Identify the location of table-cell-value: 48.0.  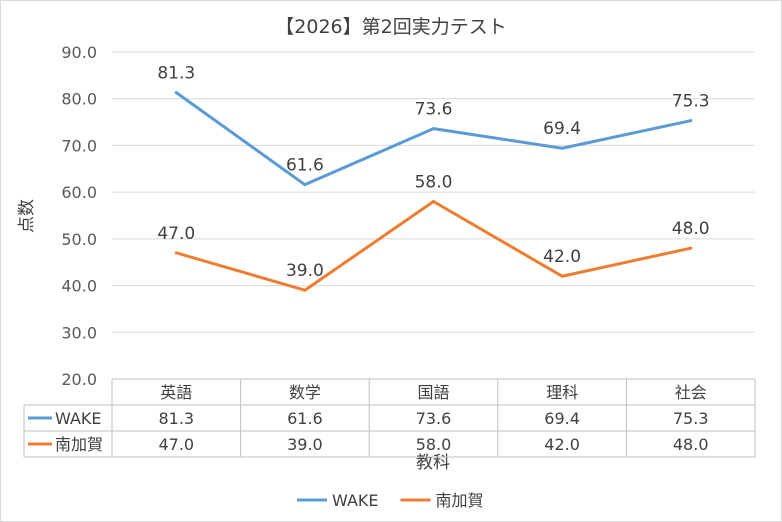
(691, 444).